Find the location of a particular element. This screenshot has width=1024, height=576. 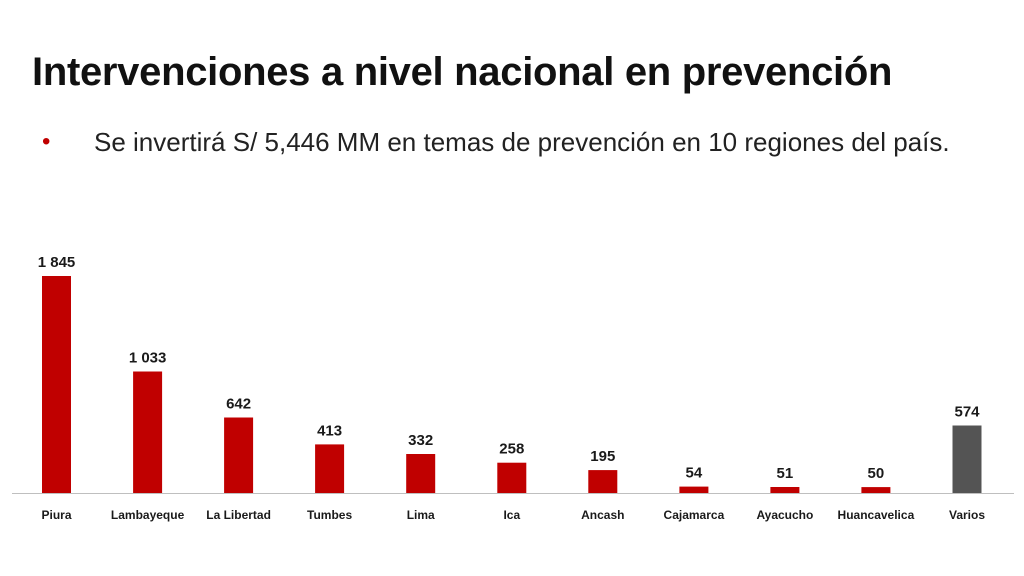

bar-lima is located at coordinates (421, 473).